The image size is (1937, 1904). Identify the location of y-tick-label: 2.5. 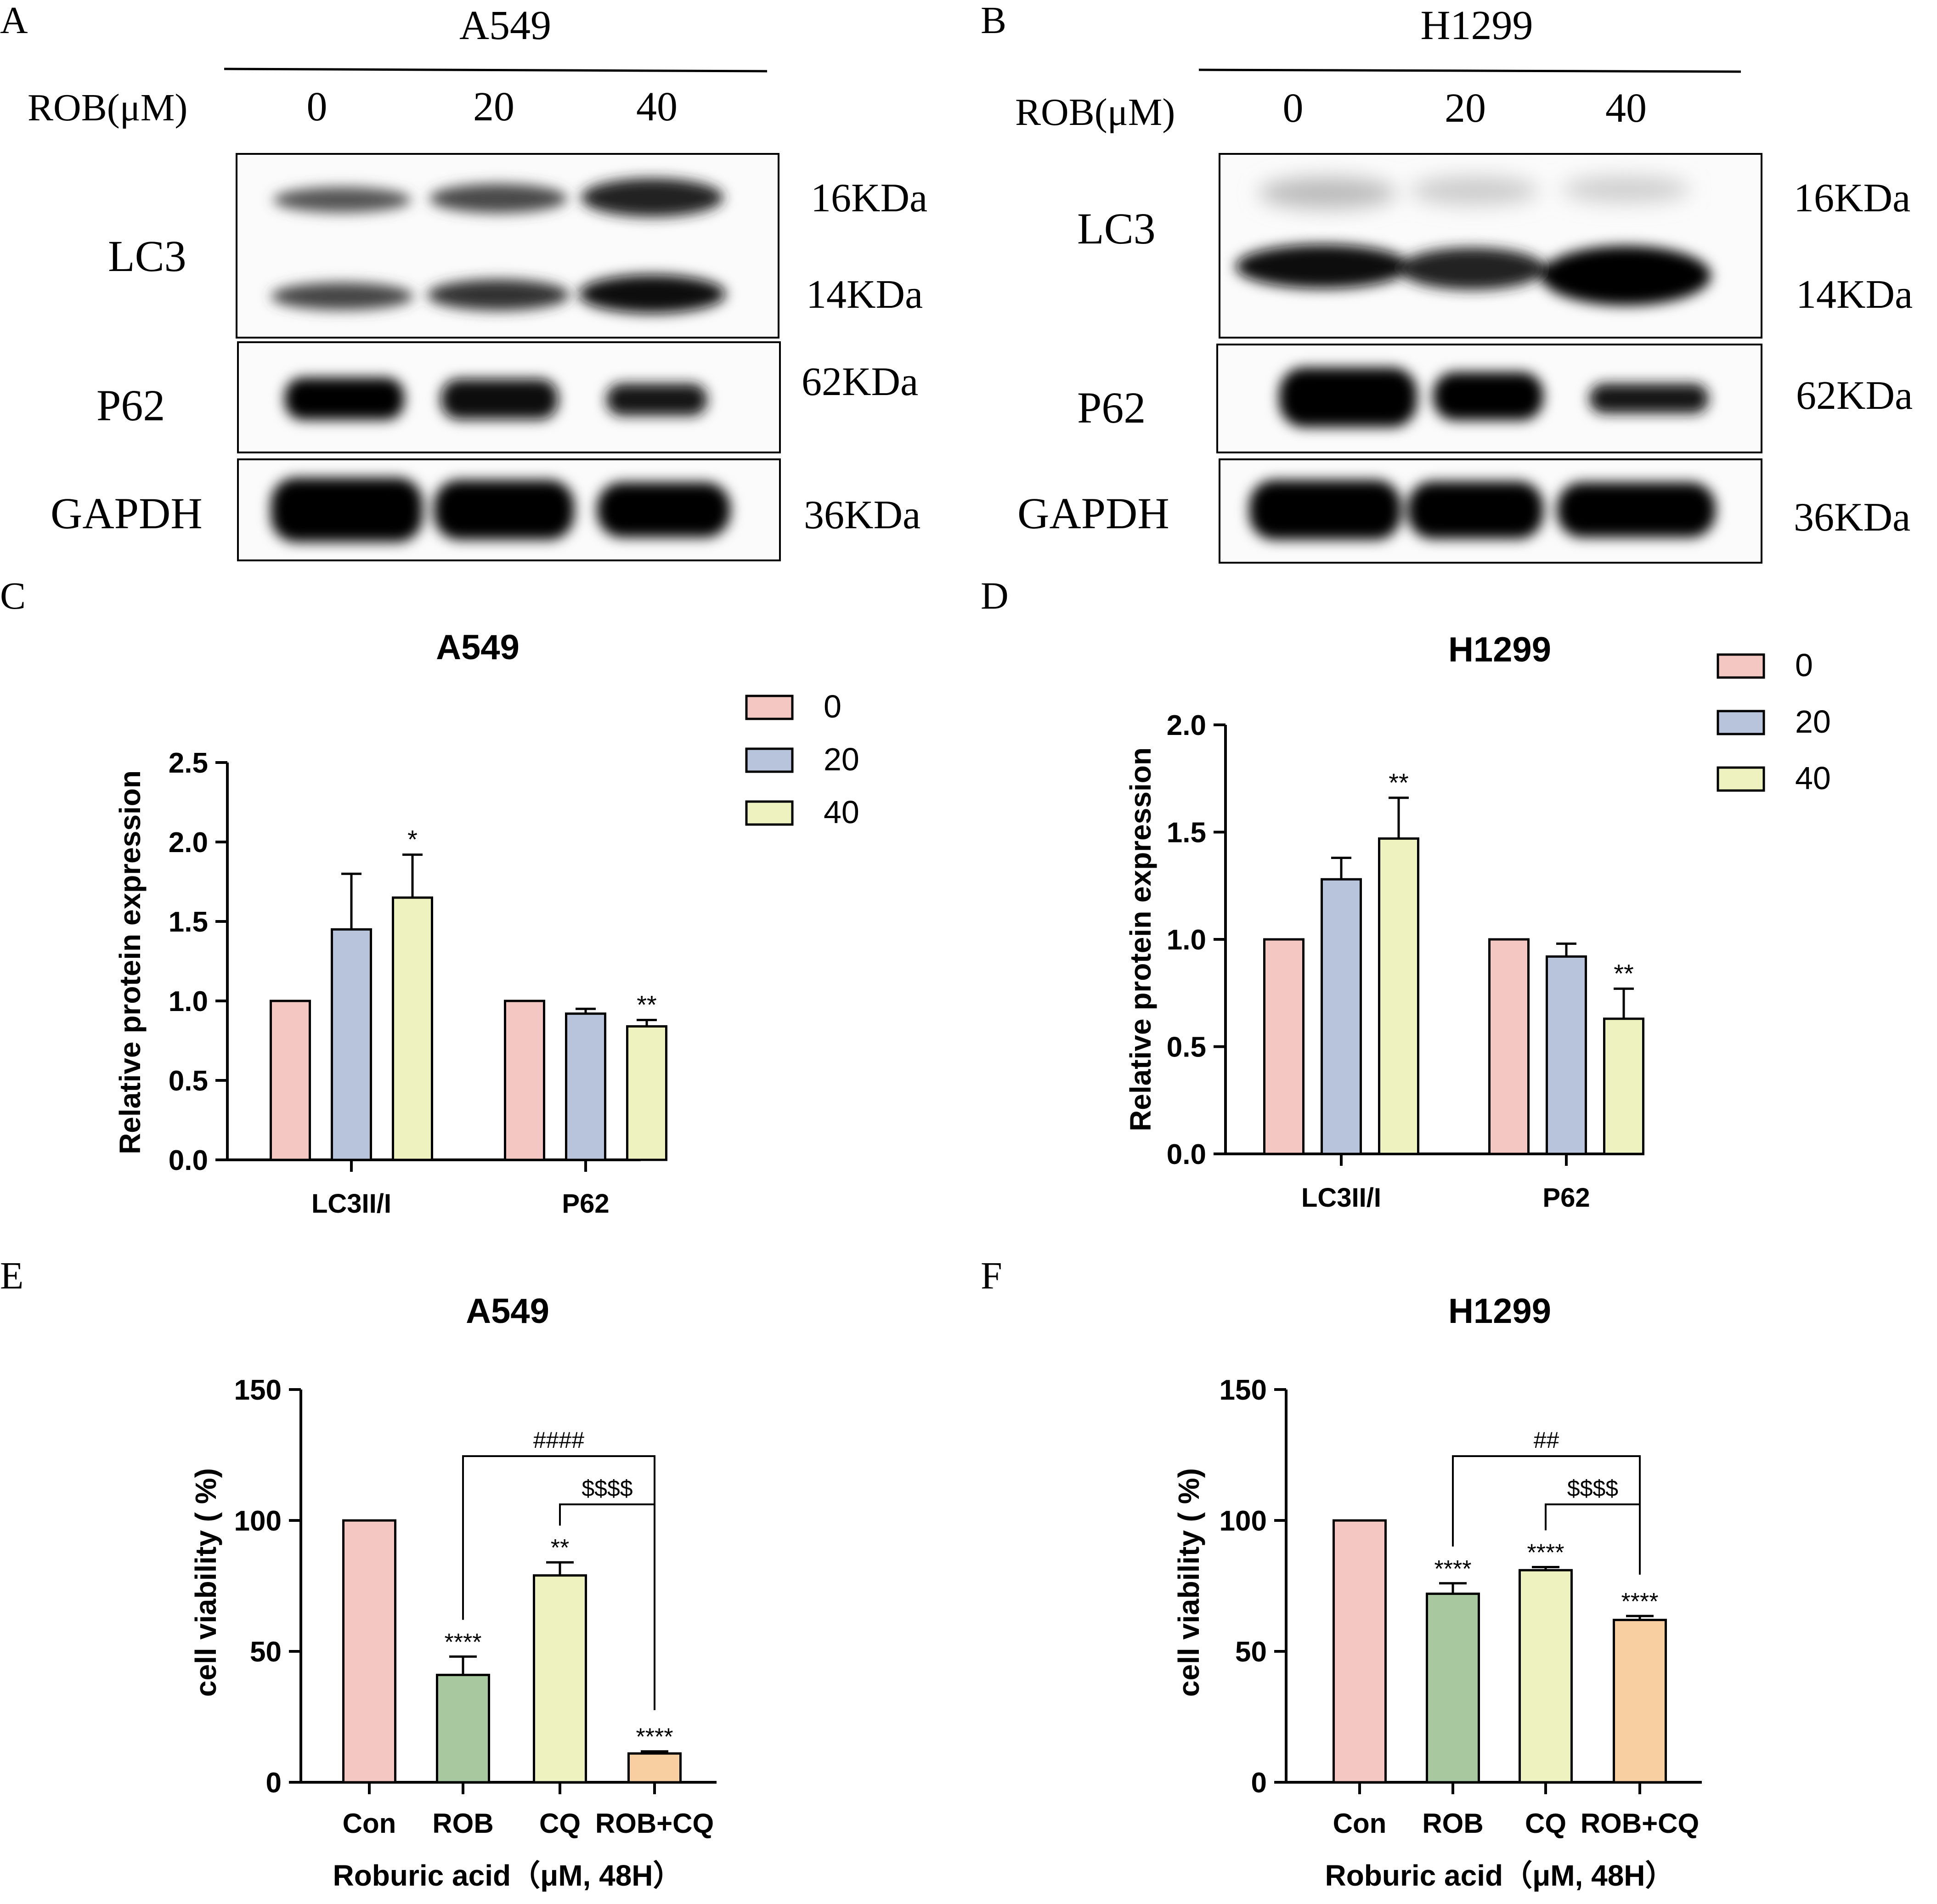
(189, 763).